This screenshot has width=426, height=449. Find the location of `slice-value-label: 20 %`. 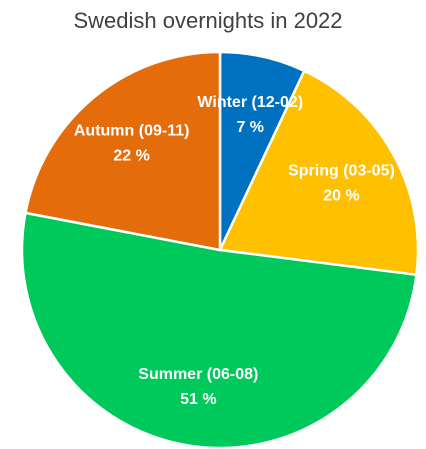

slice-value-label: 20 % is located at coordinates (341, 195).